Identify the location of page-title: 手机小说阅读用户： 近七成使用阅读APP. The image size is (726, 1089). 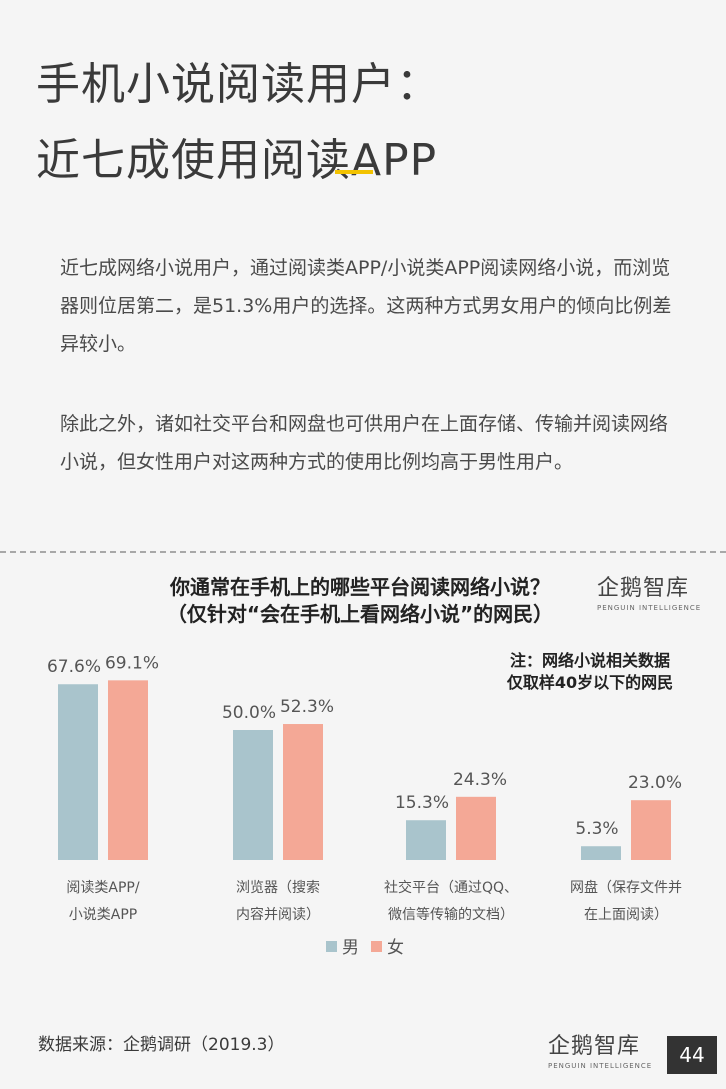
(238, 123).